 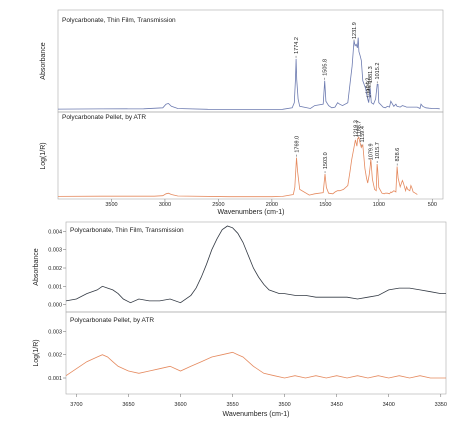 What do you see at coordinates (337, 405) in the screenshot?
I see `x-tick-label: 3450` at bounding box center [337, 405].